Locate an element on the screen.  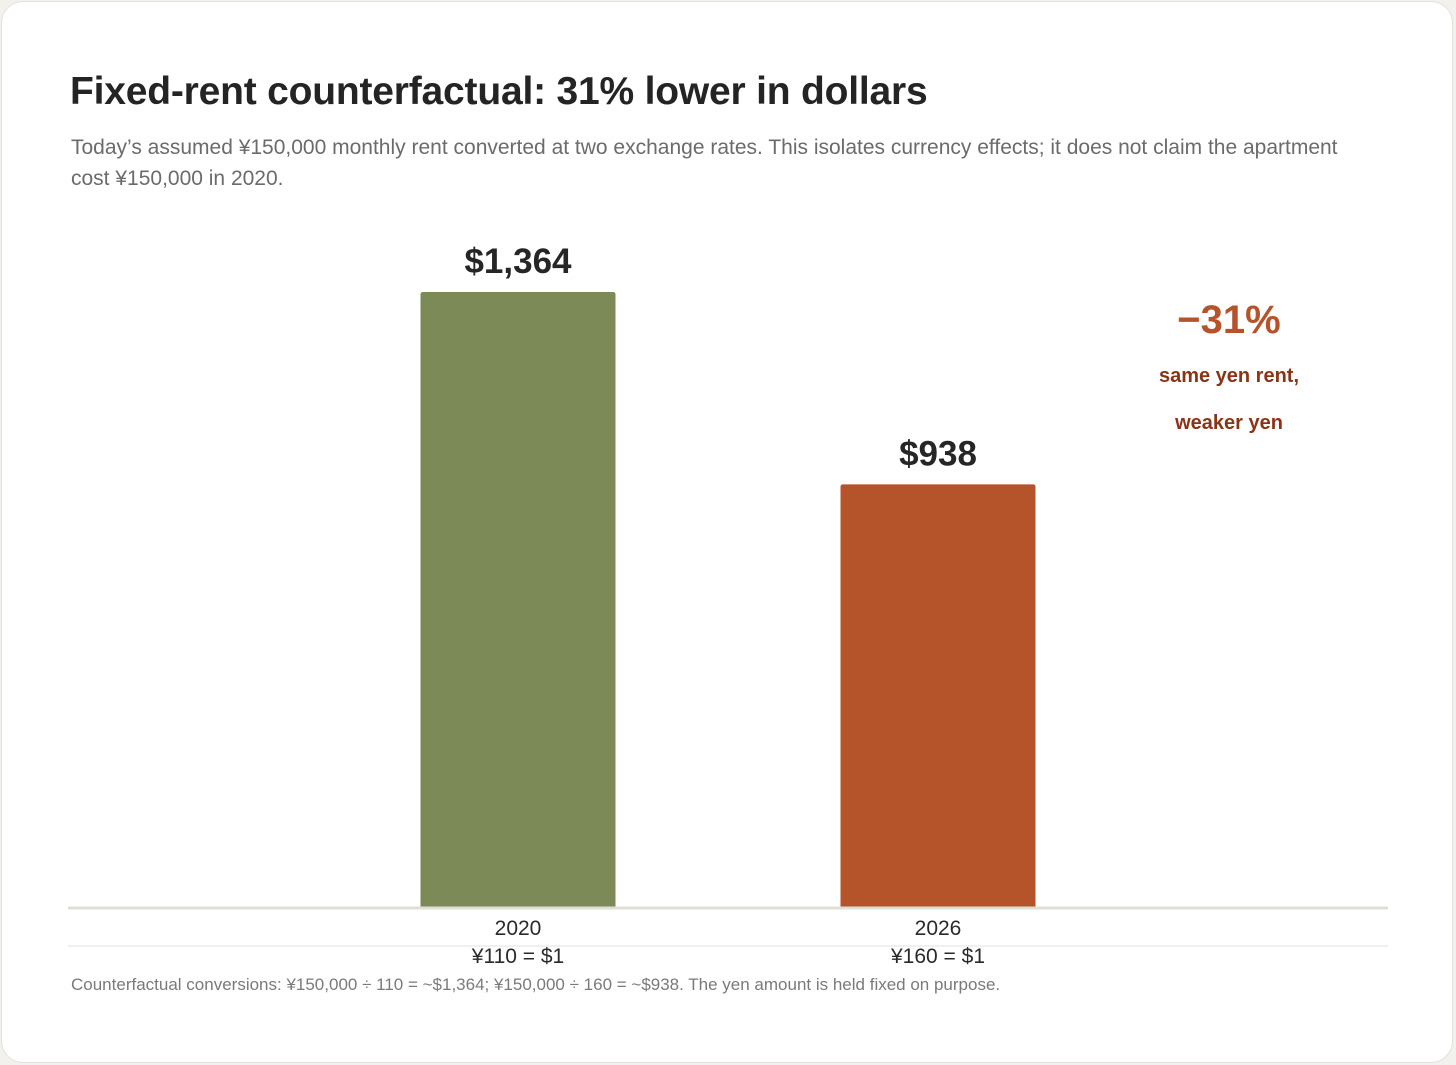
x-tick-sublabel-2026: ¥160 = $1 is located at coordinates (937, 956).